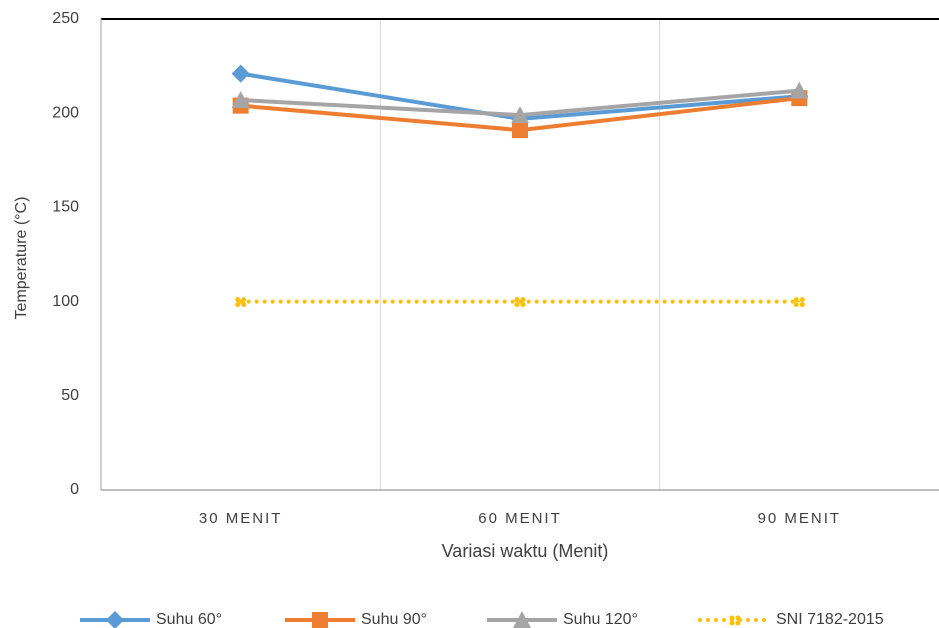  I want to click on y-tick-label: 0, so click(74, 489).